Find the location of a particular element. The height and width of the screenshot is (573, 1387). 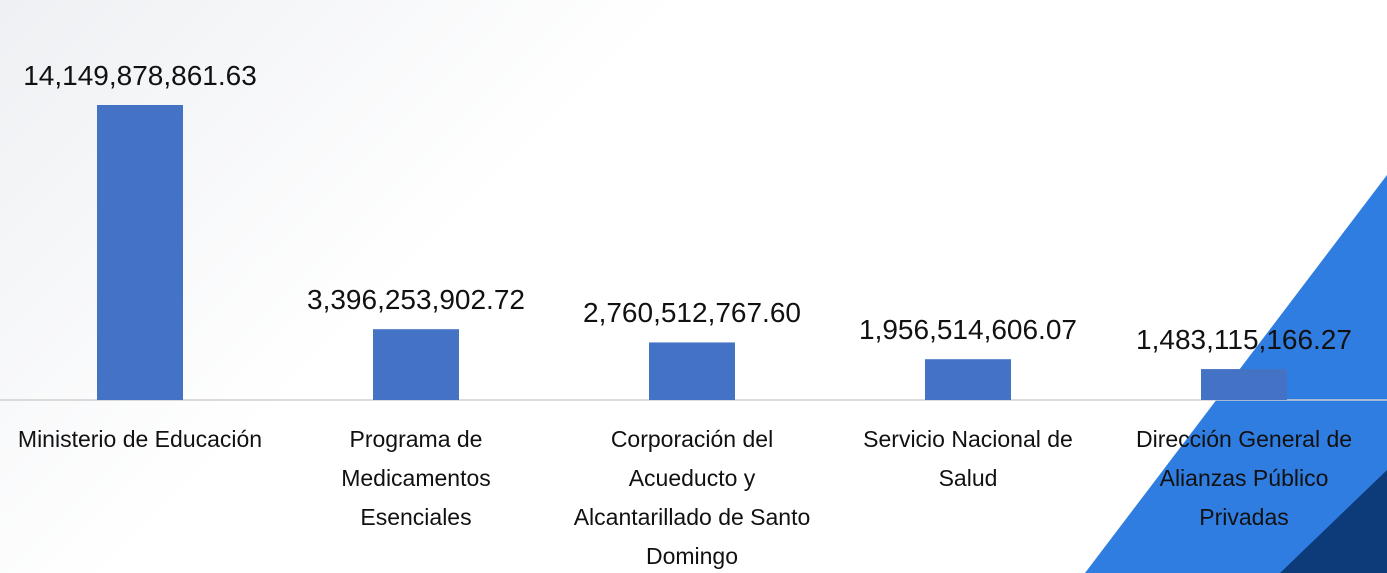

decor-corner is located at coordinates (1333, 521).